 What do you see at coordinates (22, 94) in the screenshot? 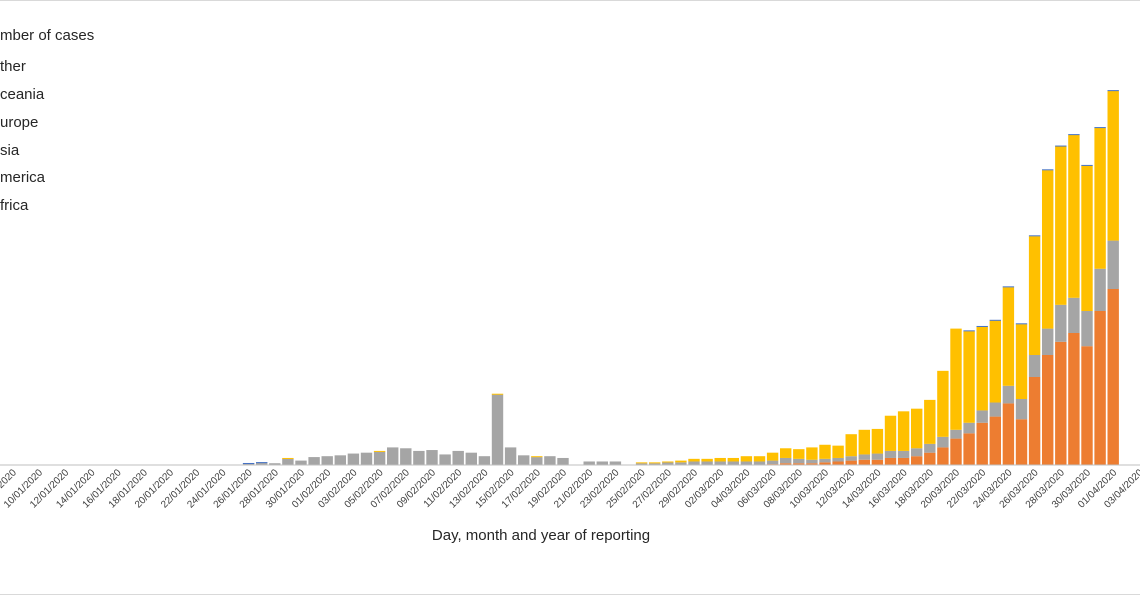
I see `legend-item-oceania: ceania` at bounding box center [22, 94].